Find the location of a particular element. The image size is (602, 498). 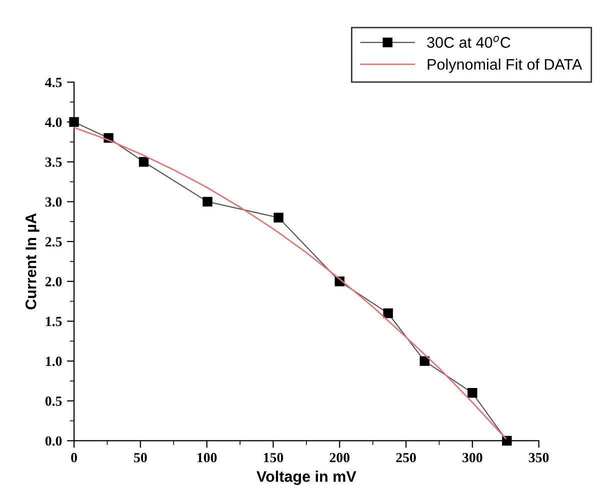

y-tick-label: 4.5 is located at coordinates (53, 83).